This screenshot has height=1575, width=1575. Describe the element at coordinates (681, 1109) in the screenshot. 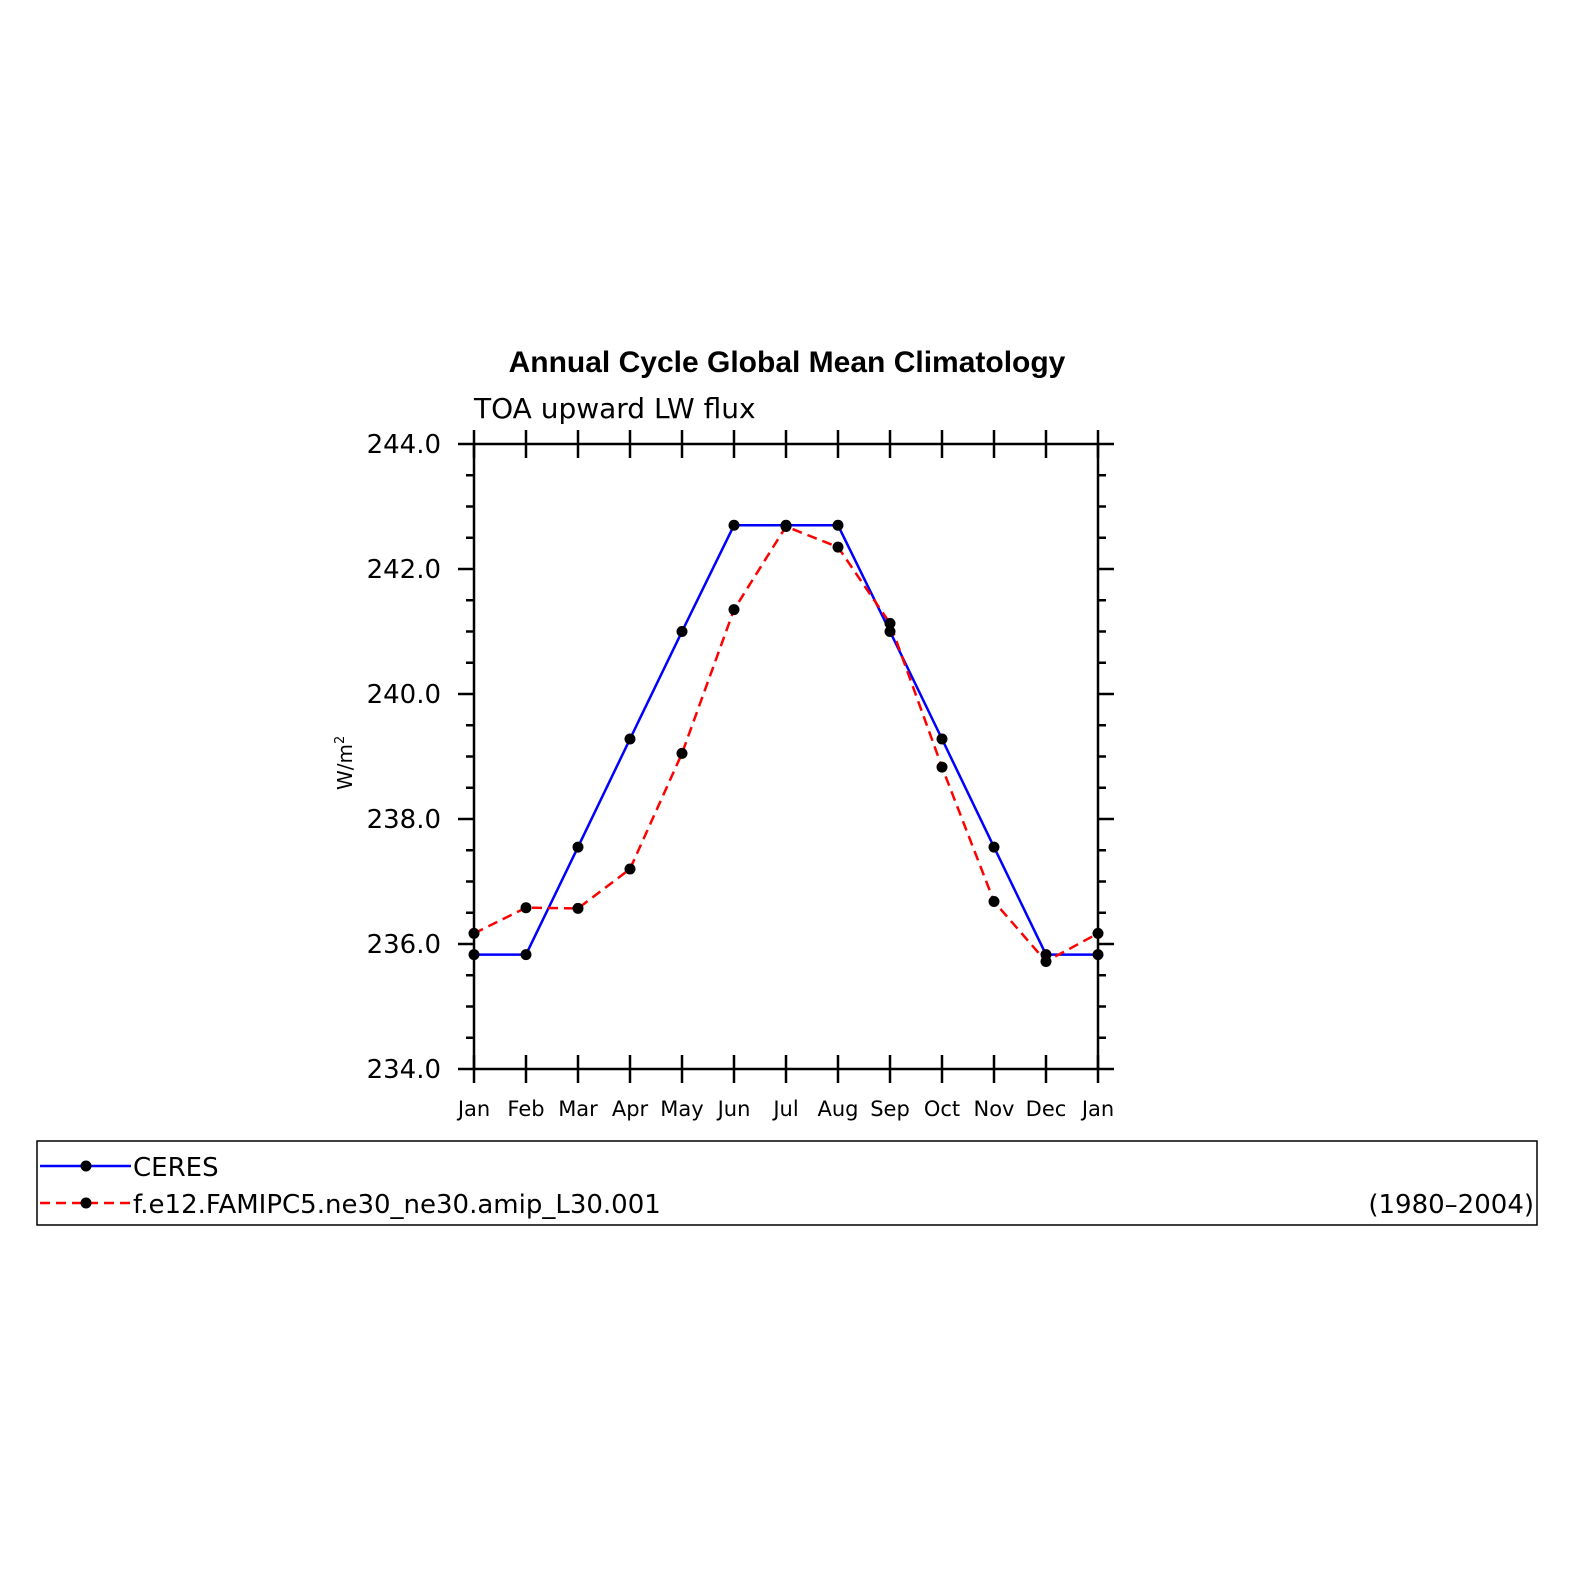

I see `x-tick-label: May` at that location.